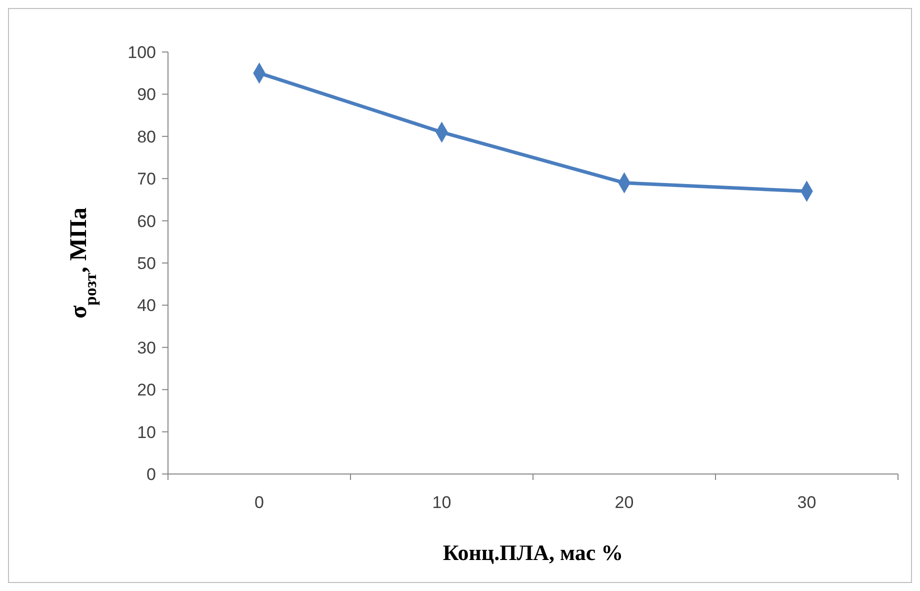  I want to click on y-tick-label: 20, so click(146, 390).